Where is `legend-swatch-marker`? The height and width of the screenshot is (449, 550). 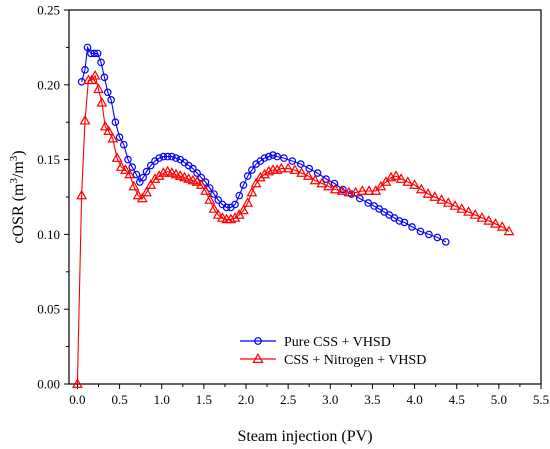 legend-swatch-marker is located at coordinates (258, 341).